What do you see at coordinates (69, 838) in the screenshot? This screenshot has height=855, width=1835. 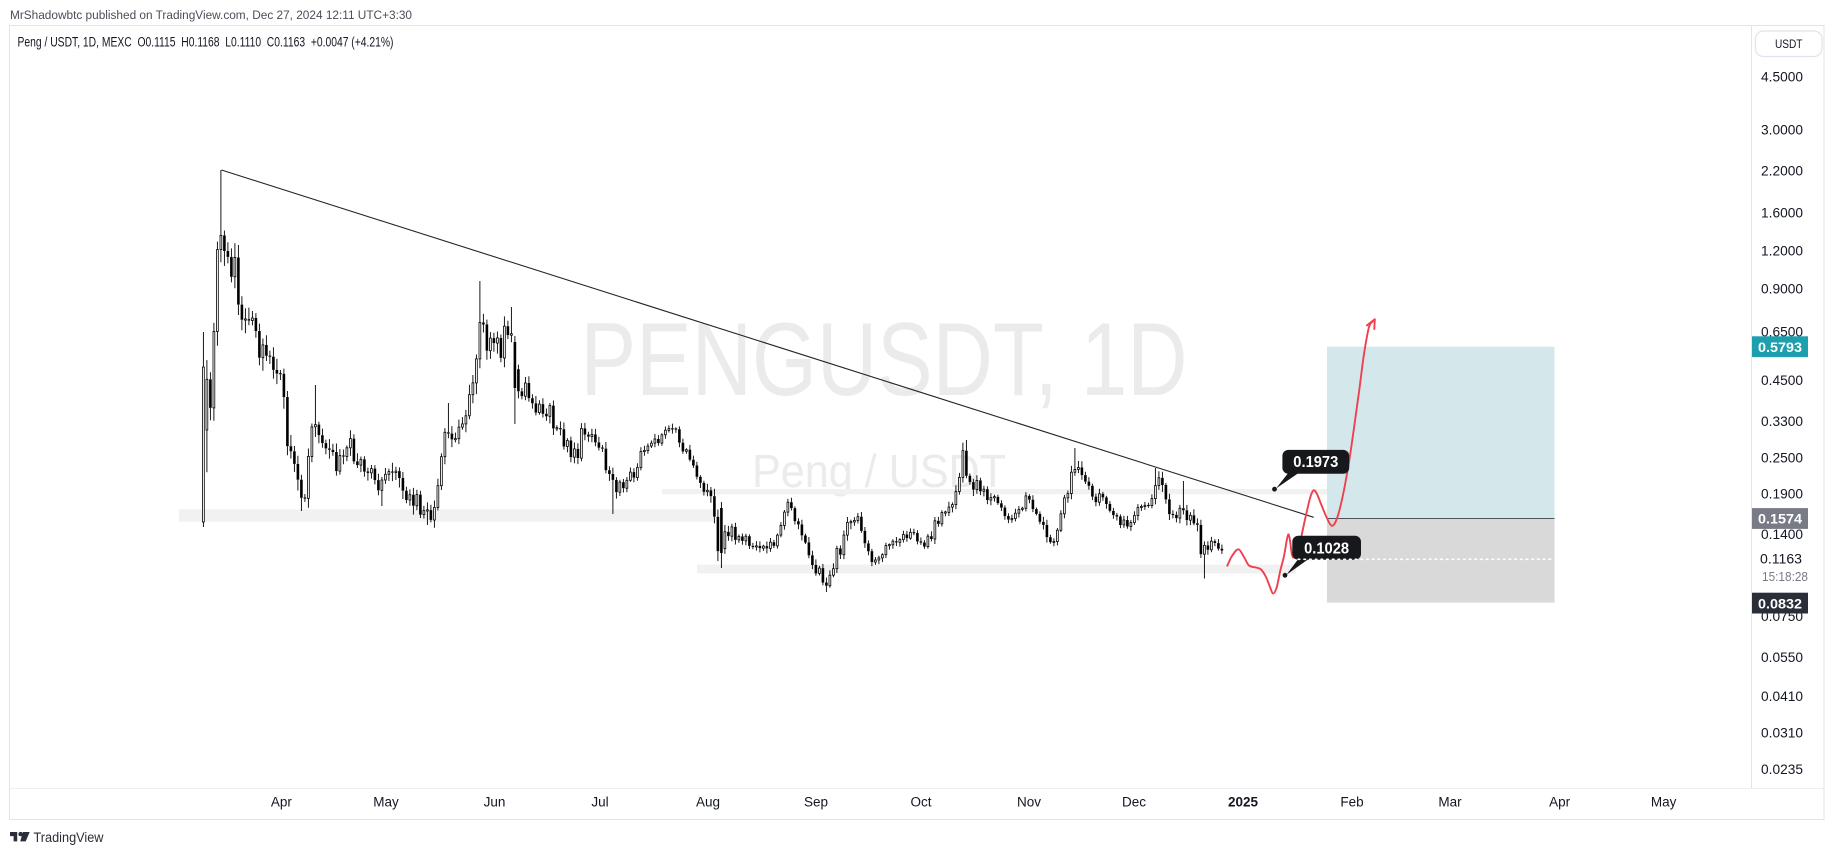 I see `svg-text: TradingView` at bounding box center [69, 838].